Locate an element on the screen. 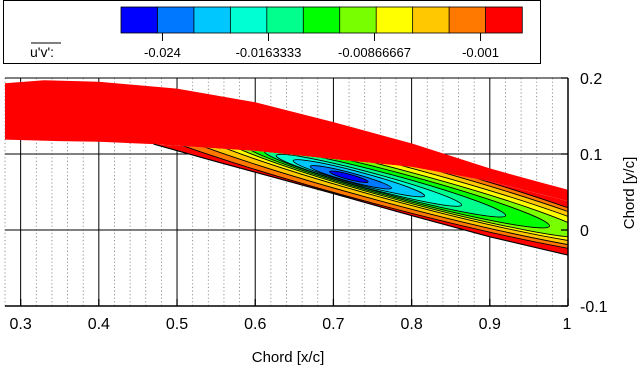 Image resolution: width=642 pixels, height=373 pixels. colorbar: -0.024 -0.0163333 -0.00866667 -0.001 u'v': is located at coordinates (276, 33).